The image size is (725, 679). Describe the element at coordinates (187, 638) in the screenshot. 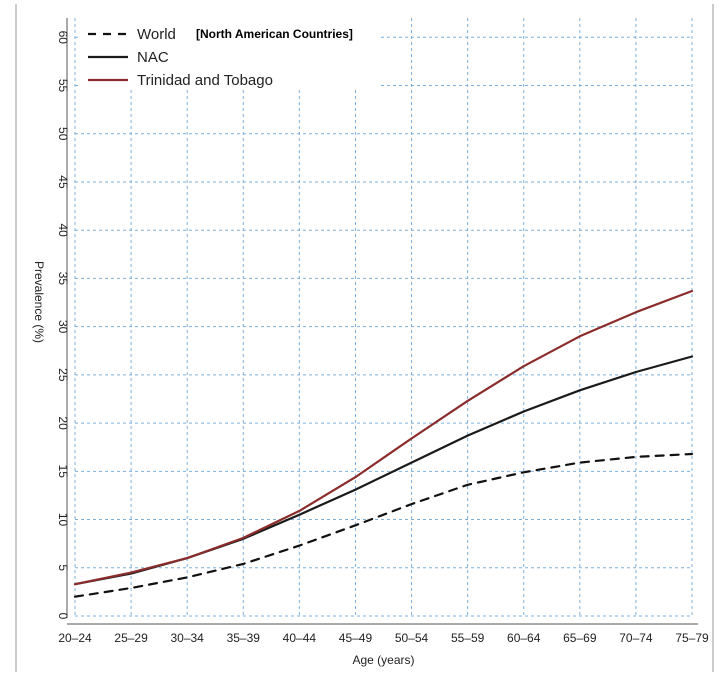

I see `x-tick-label: 30–34` at that location.